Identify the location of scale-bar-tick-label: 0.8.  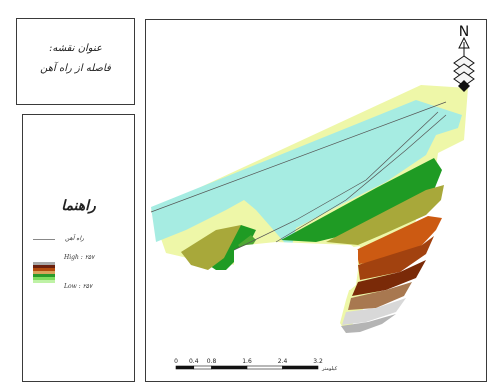
(212, 361).